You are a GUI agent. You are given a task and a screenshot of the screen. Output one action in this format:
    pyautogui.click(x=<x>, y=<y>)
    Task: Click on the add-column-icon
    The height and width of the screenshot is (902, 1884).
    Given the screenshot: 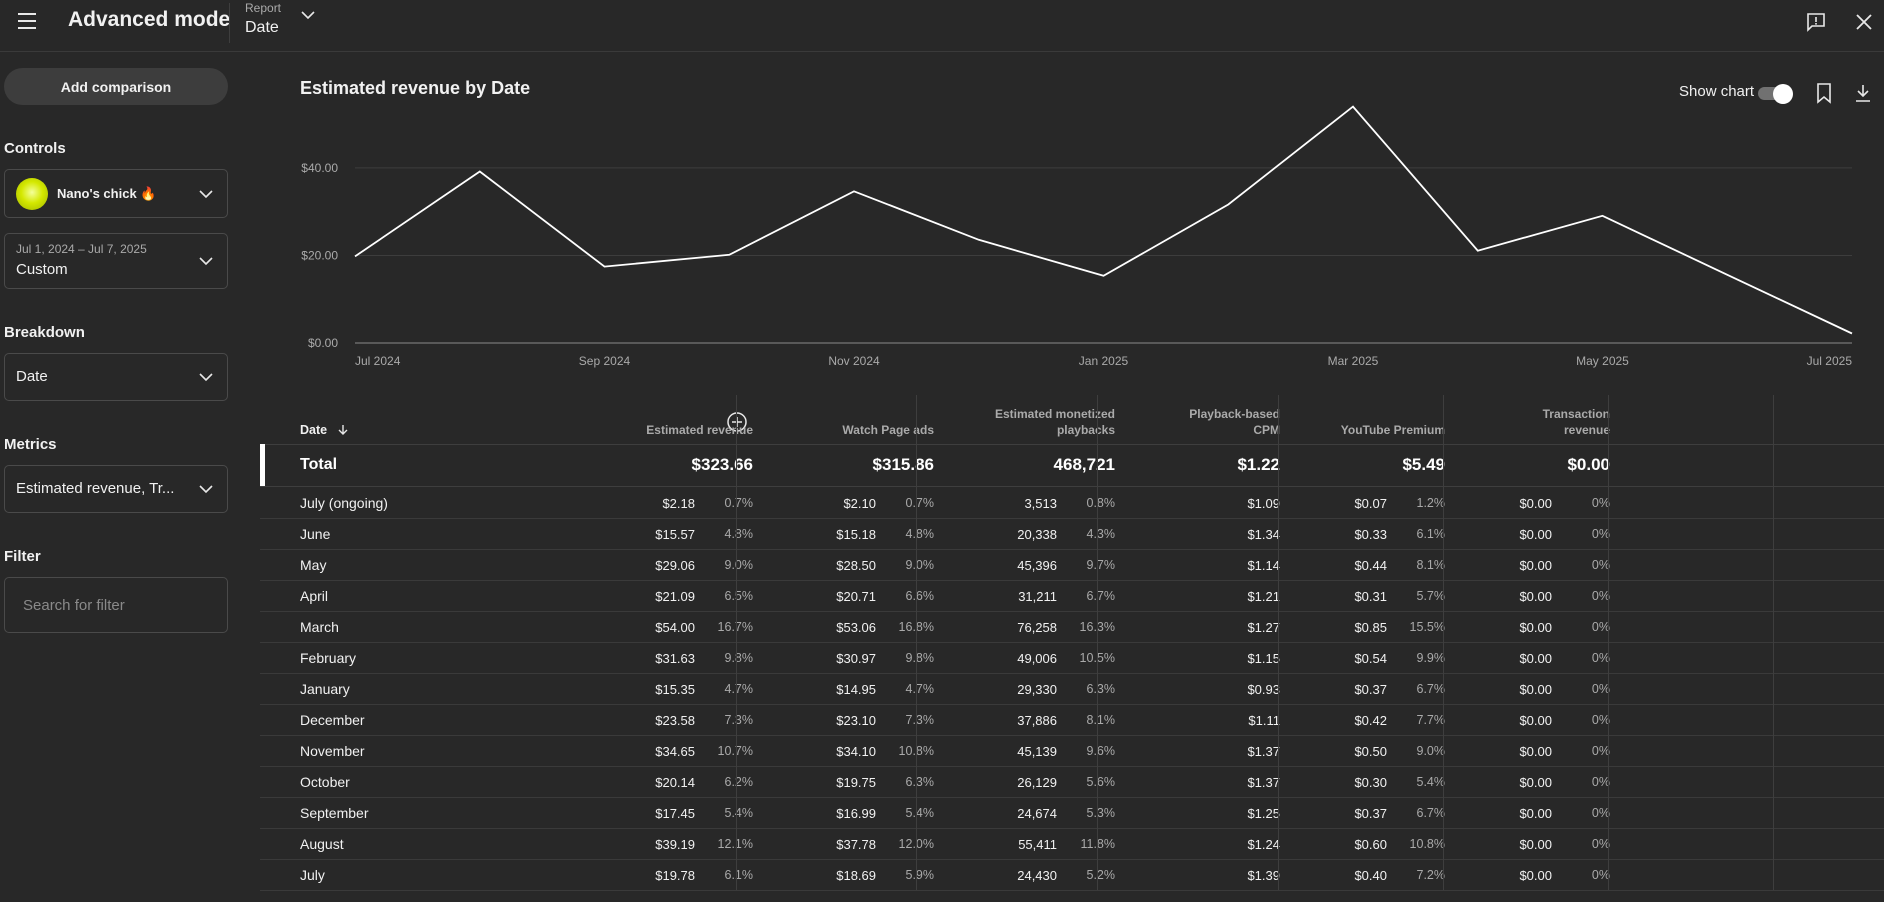 What is the action you would take?
    pyautogui.click(x=737, y=422)
    